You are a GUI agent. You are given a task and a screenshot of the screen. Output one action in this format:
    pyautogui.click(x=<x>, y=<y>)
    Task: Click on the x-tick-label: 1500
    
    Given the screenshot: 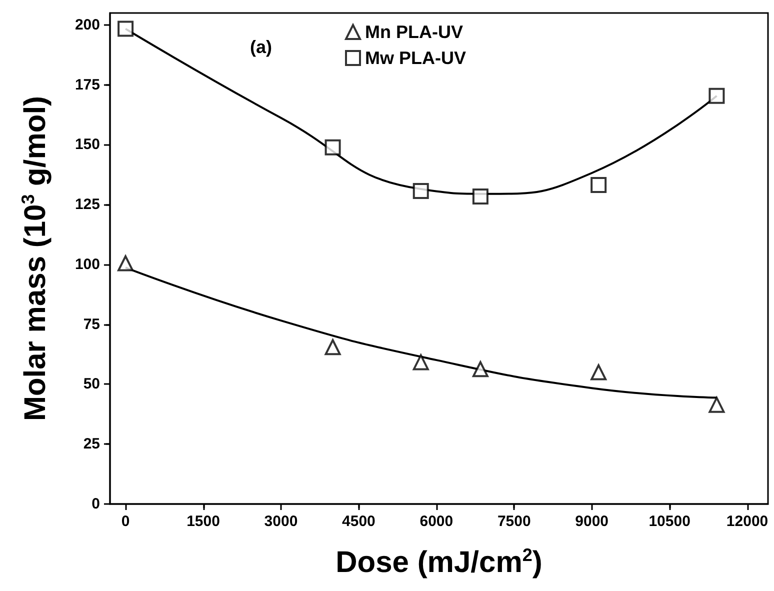 What is the action you would take?
    pyautogui.click(x=203, y=521)
    